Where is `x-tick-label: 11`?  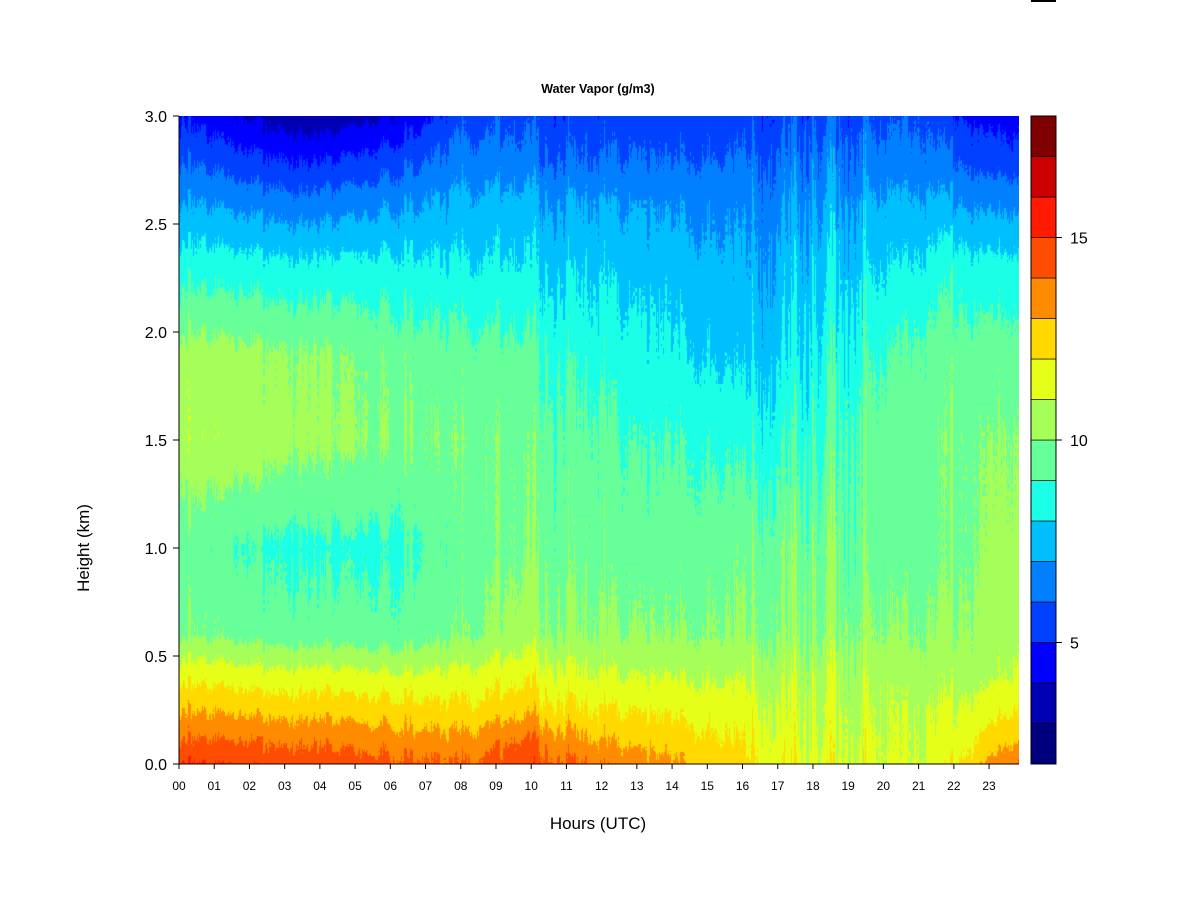 x-tick-label: 11 is located at coordinates (566, 786).